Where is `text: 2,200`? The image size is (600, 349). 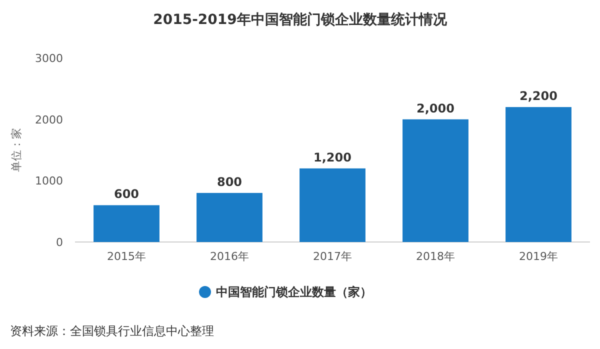
text: 2,200 is located at coordinates (539, 96).